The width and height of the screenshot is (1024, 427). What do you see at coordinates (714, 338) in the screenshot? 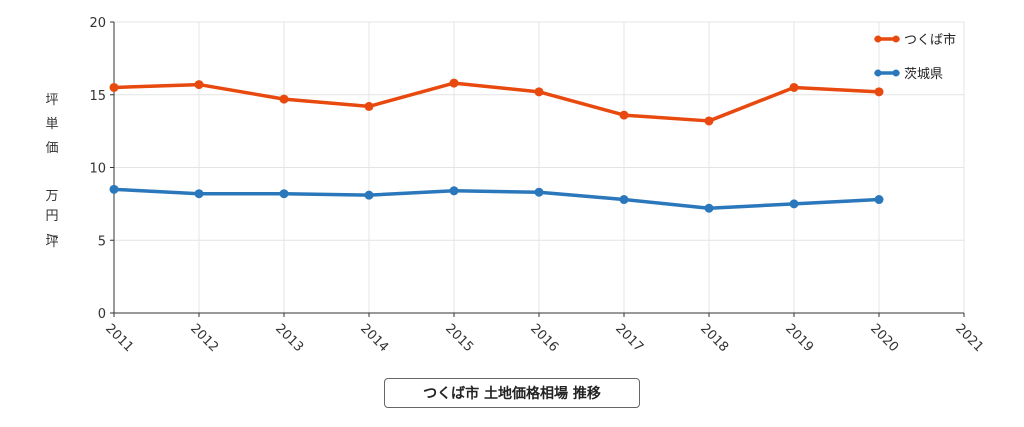
I see `x-tick-label: 2018` at bounding box center [714, 338].